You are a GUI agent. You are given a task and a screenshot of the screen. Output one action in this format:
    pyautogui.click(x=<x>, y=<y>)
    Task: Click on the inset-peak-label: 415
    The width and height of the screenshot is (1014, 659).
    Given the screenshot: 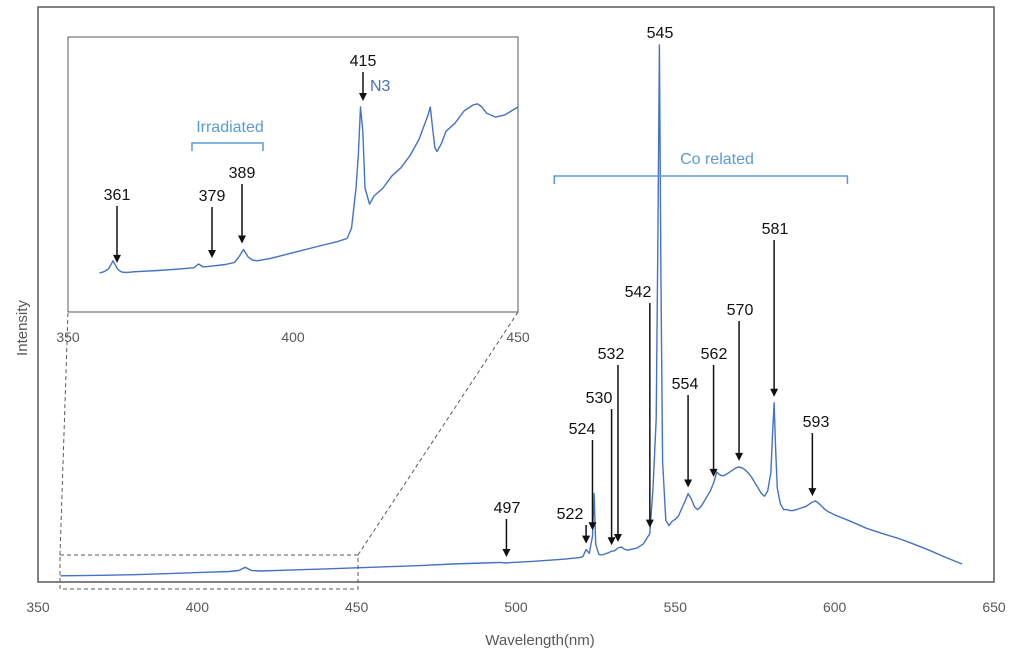 What is the action you would take?
    pyautogui.click(x=363, y=61)
    